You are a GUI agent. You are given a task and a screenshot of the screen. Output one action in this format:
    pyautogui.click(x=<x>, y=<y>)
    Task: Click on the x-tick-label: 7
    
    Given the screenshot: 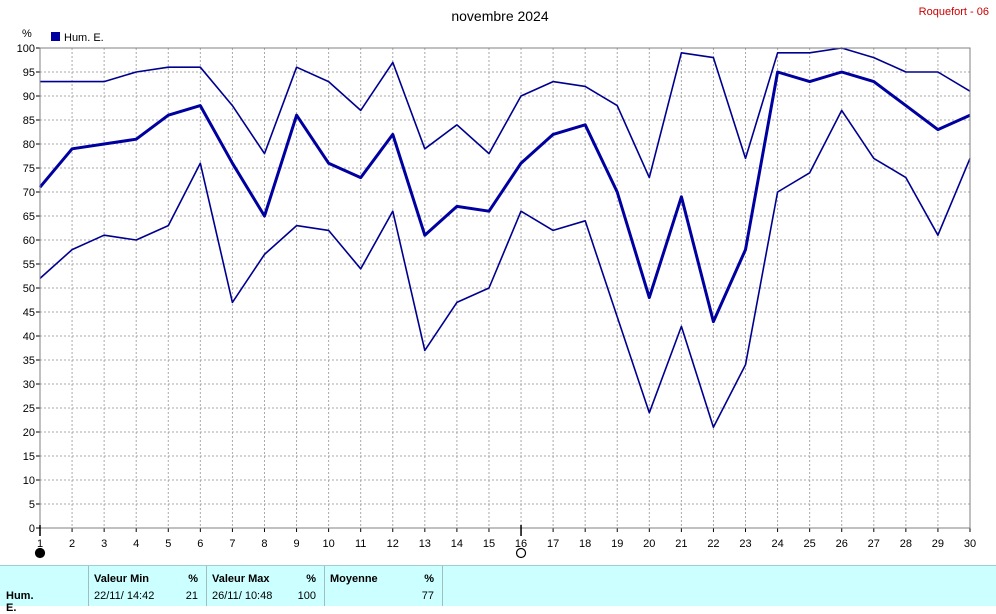 What is the action you would take?
    pyautogui.click(x=232, y=544)
    